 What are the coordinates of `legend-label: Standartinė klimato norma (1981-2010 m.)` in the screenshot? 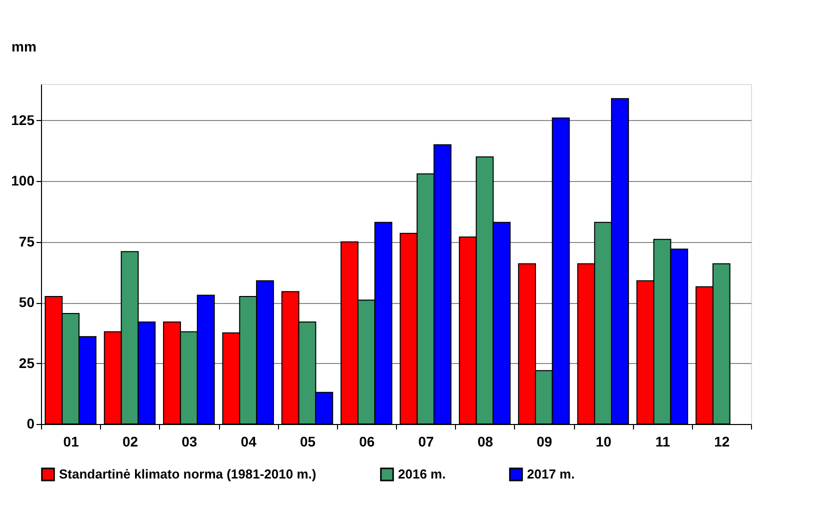 It's located at (187, 474).